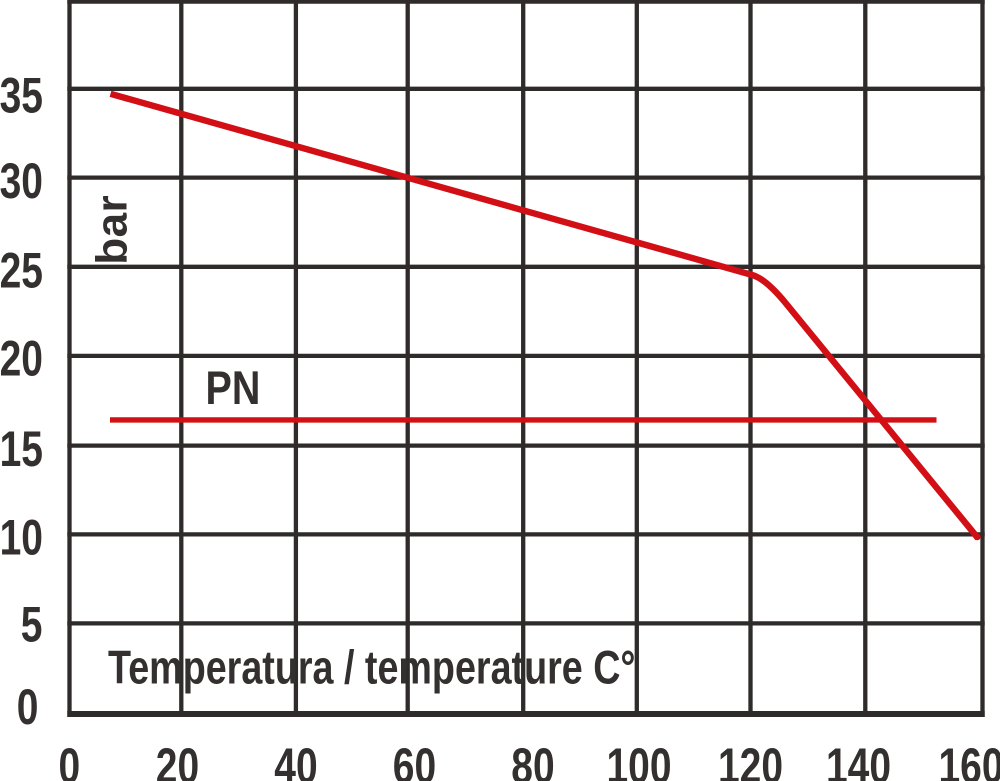  What do you see at coordinates (414, 759) in the screenshot?
I see `svg-text: 60` at bounding box center [414, 759].